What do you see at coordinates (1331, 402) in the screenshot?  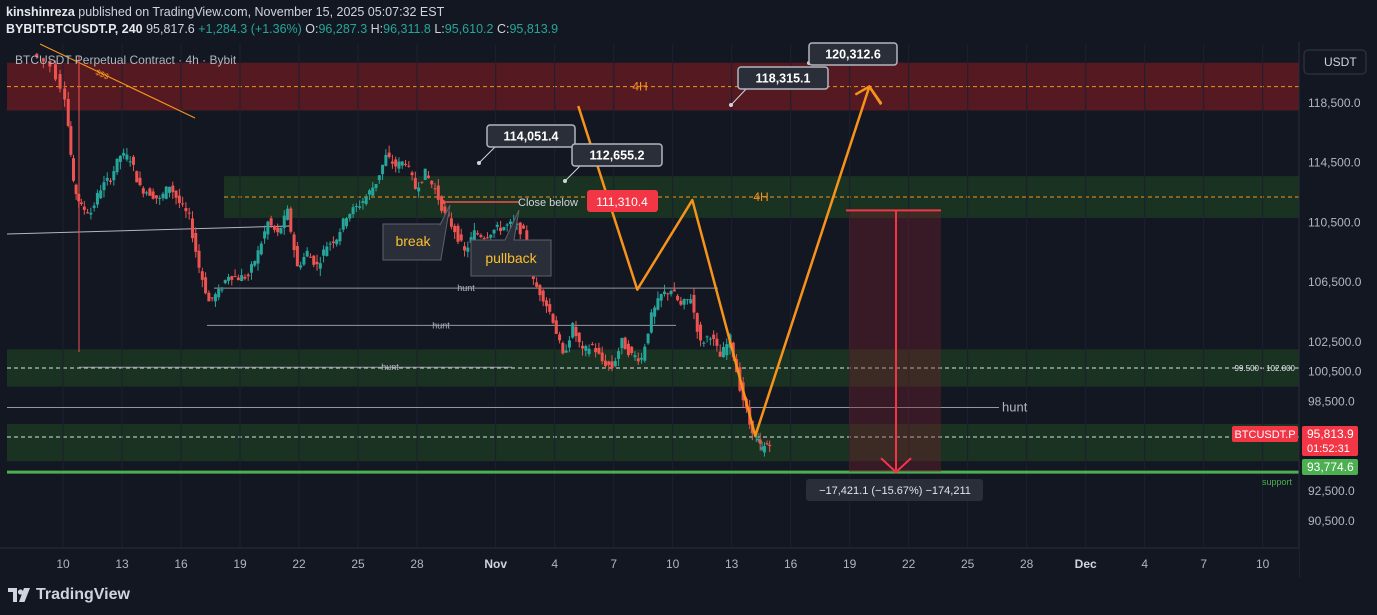 I see `price-tick: 98,500.0` at bounding box center [1331, 402].